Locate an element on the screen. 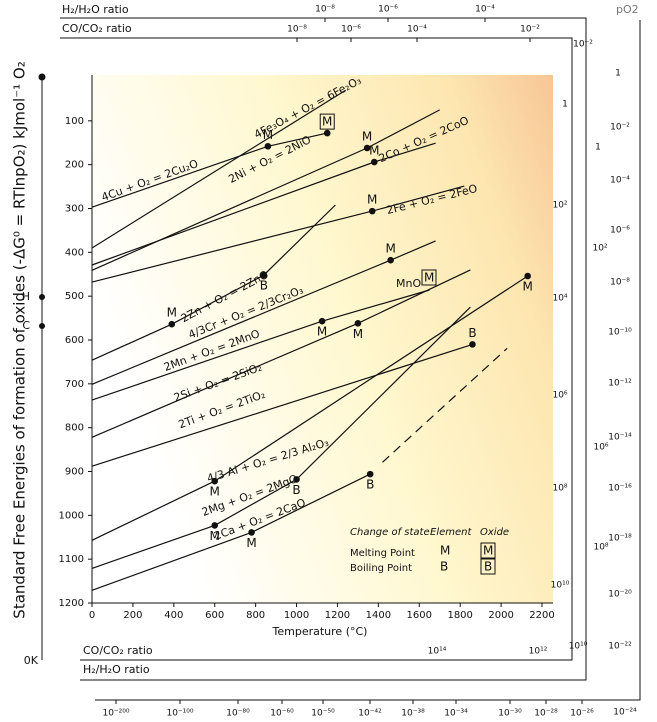 The height and width of the screenshot is (722, 657). right-co-label: 1 is located at coordinates (598, 148).